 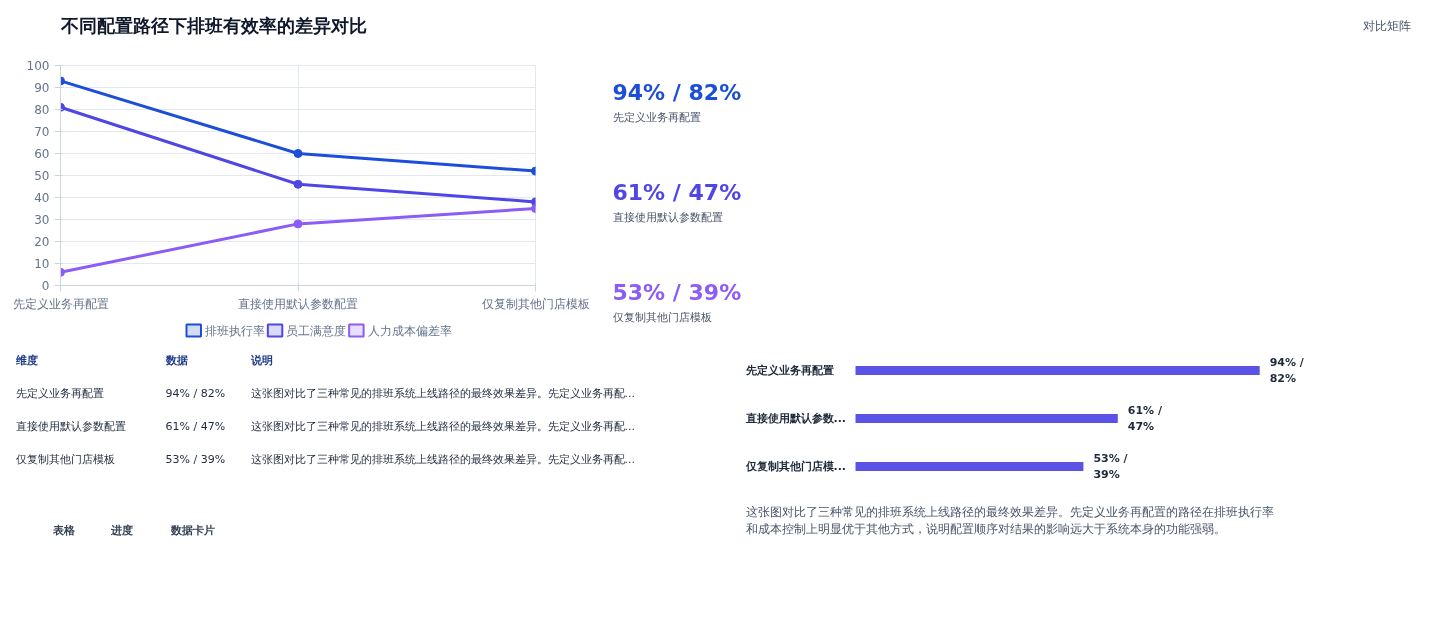 I want to click on x-tick-label: 仅复制其他门店模板, so click(x=535, y=303).